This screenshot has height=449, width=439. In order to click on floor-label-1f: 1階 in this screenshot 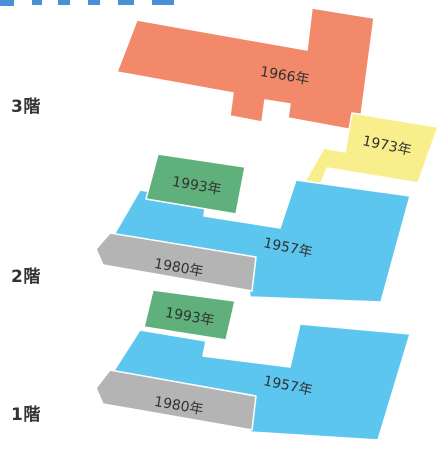, I will do `click(26, 415)`.